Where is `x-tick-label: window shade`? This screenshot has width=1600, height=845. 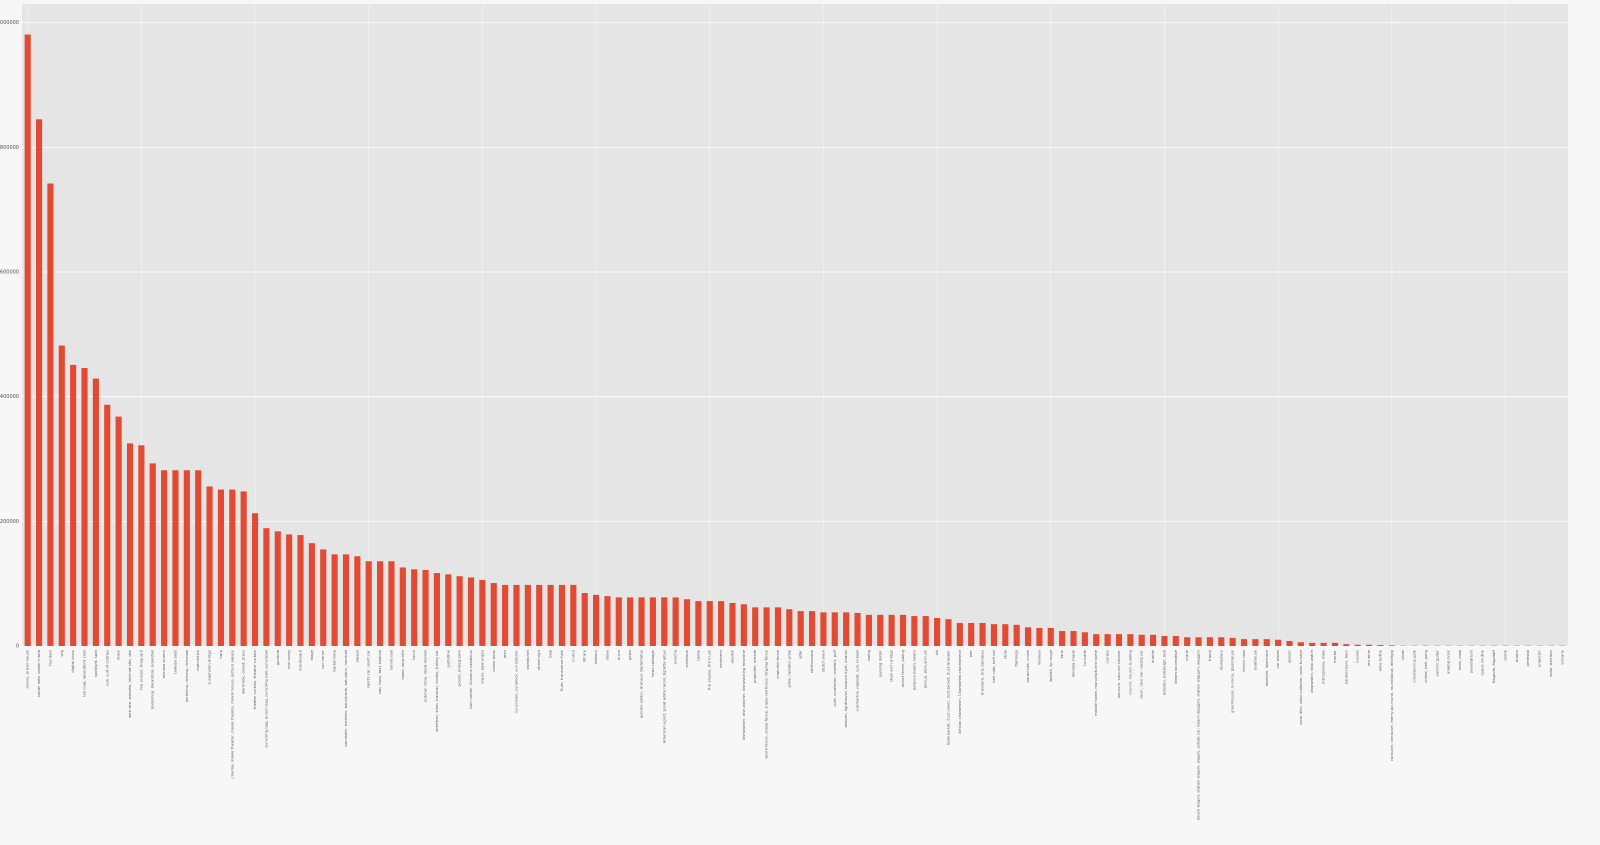
x-tick-label: window shade is located at coordinates (1073, 663).